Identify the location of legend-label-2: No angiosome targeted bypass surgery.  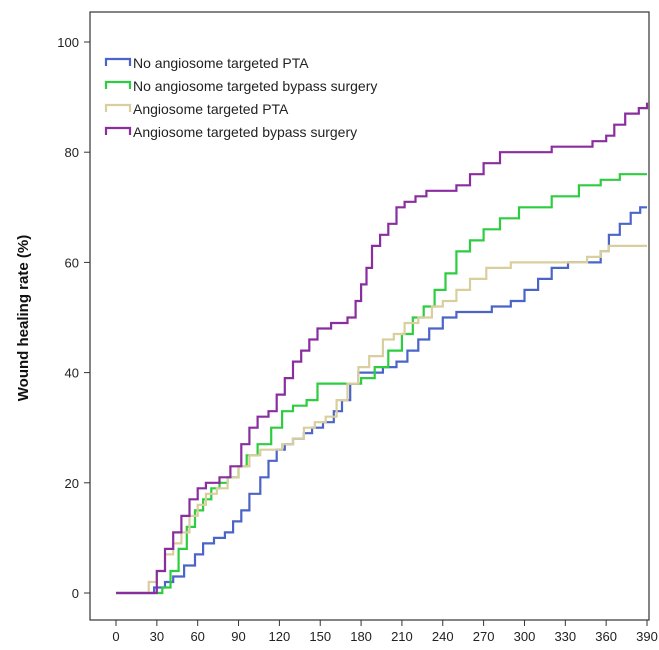
(255, 86).